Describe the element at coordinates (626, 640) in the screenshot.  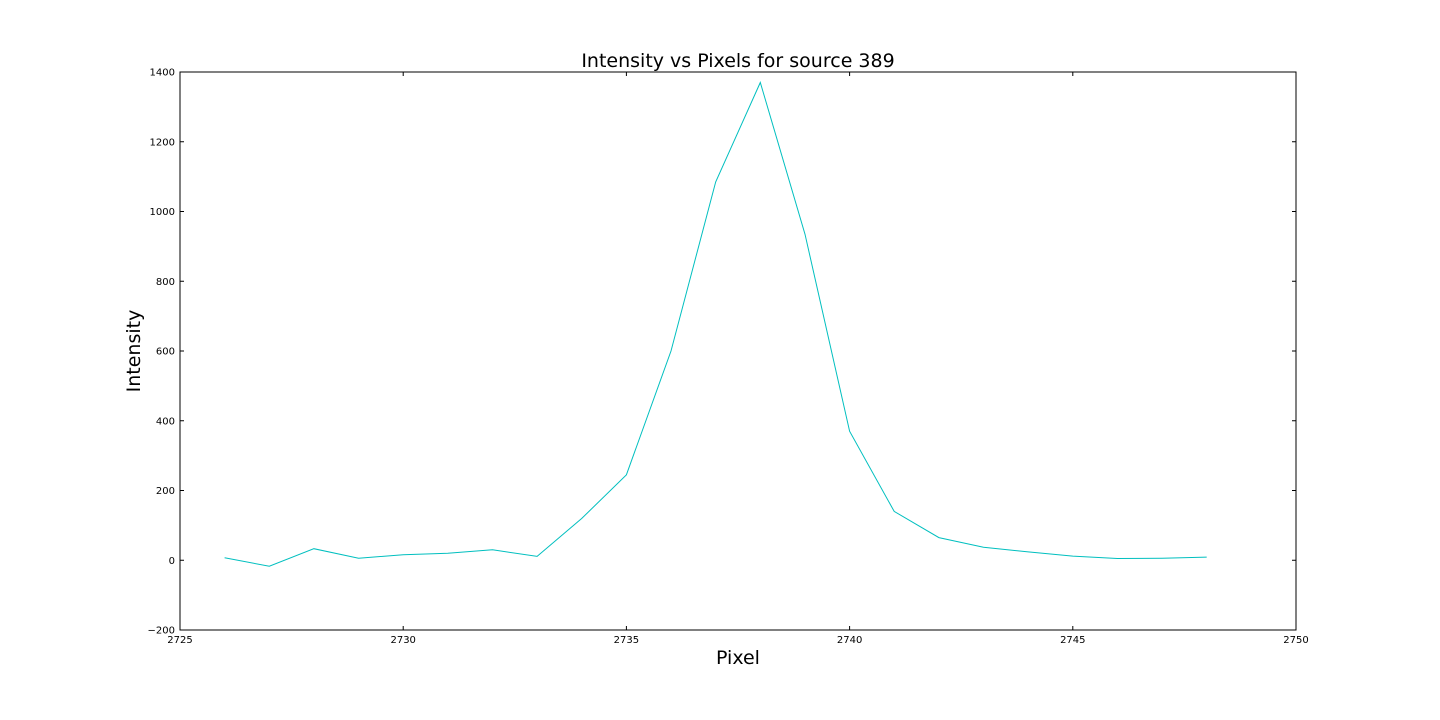
I see `x-tick-label: 2735` at that location.